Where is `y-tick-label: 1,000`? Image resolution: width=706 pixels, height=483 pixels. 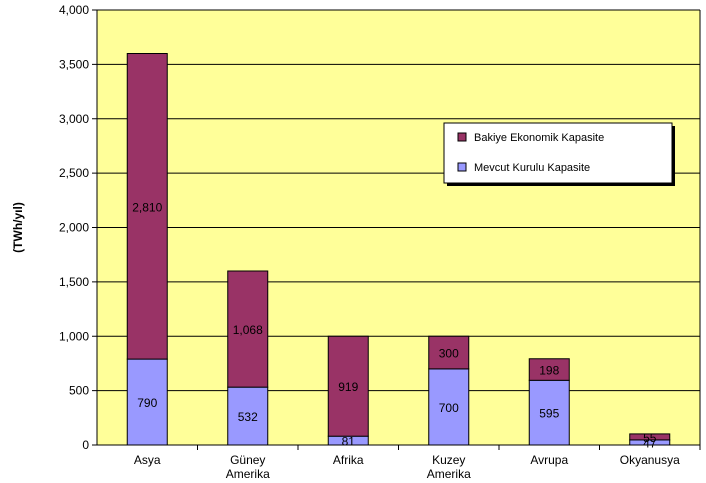 y-tick-label: 1,000 is located at coordinates (74, 336).